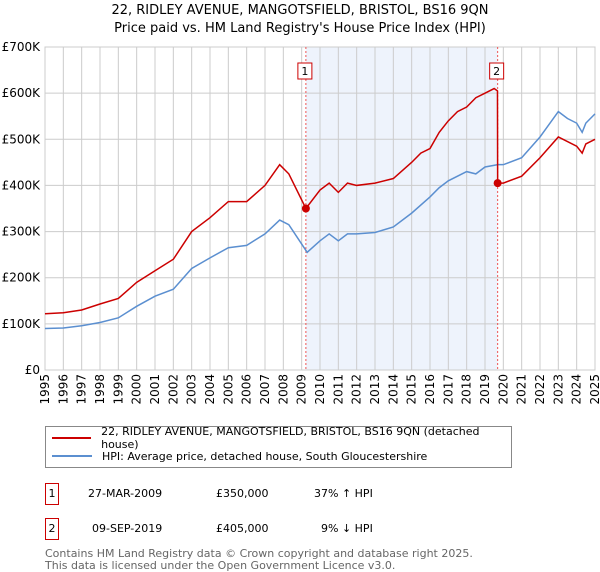  What do you see at coordinates (32, 370) in the screenshot?
I see `y-tick-label: £0` at bounding box center [32, 370].